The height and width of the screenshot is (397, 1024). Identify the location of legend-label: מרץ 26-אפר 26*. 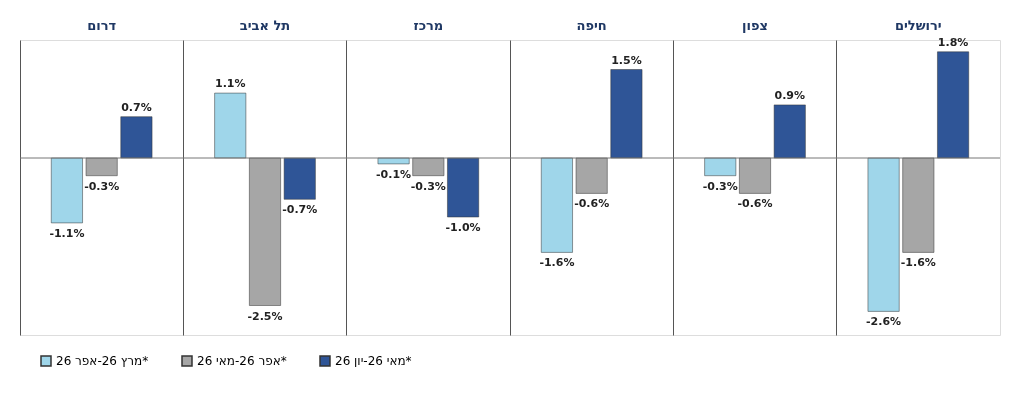
(102, 361).